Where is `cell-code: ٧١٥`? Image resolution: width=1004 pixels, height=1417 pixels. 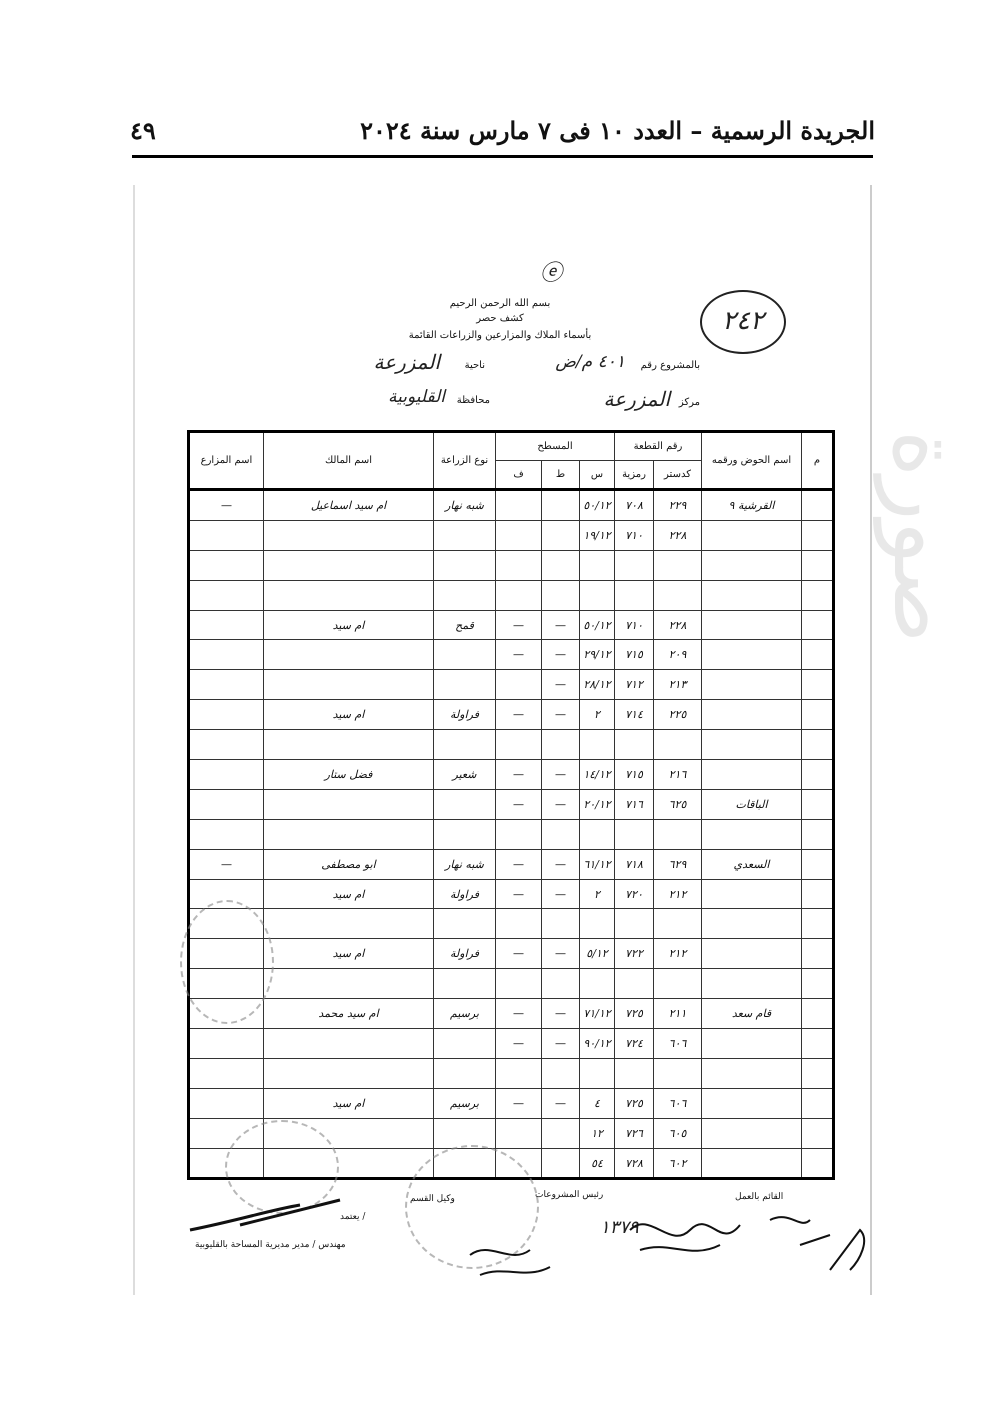 cell-code: ٧١٥ is located at coordinates (634, 774).